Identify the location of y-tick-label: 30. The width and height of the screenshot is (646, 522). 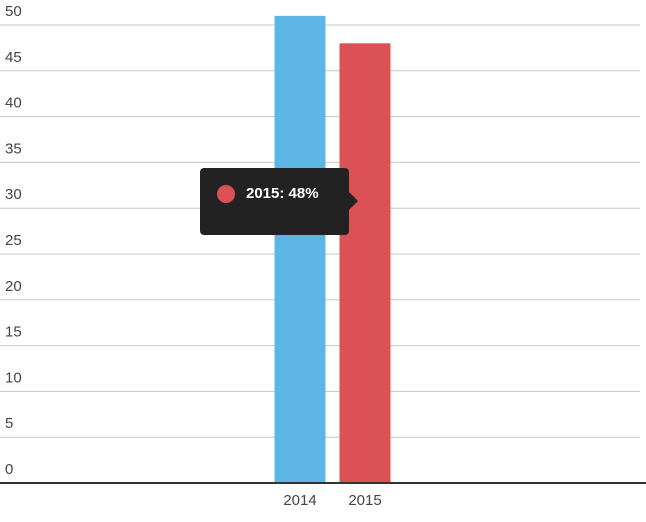
(13, 194).